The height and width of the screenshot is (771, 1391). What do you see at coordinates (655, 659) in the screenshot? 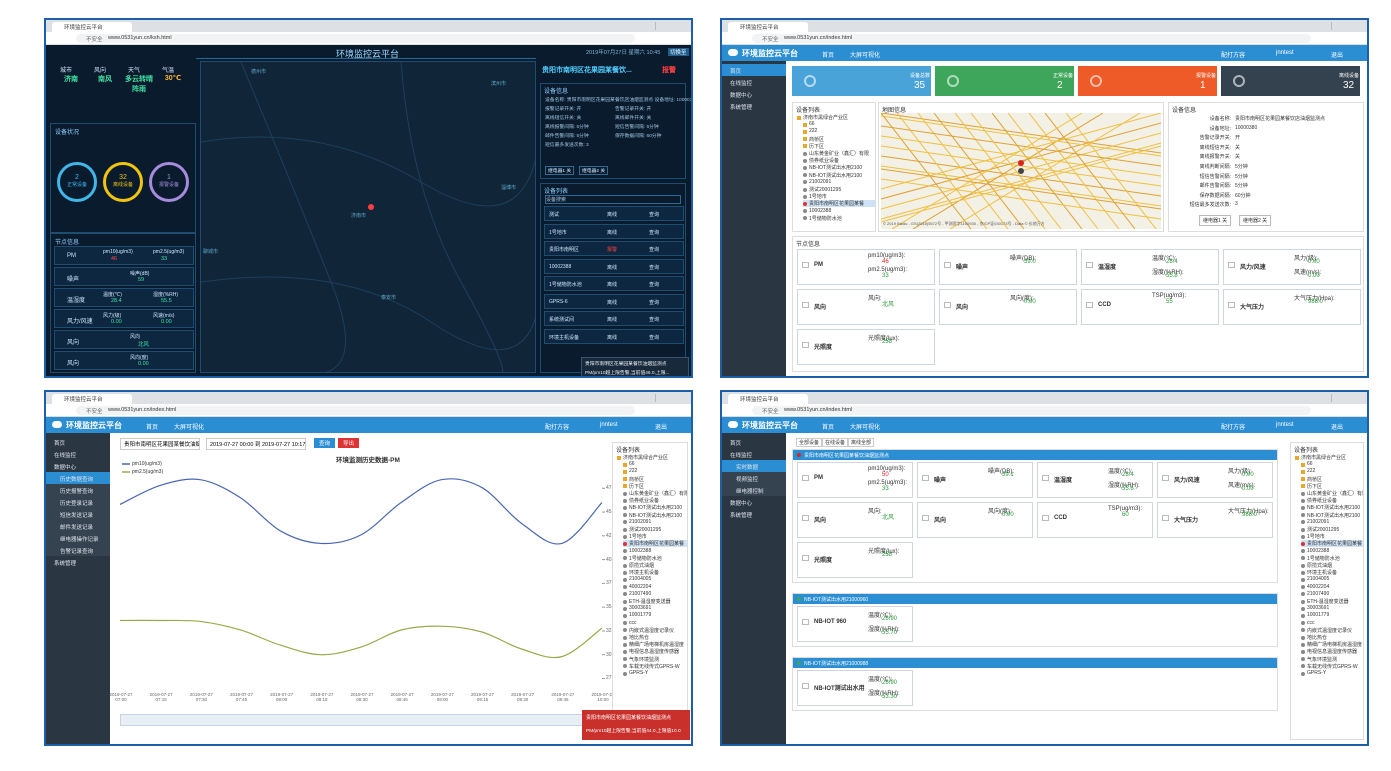
I see `tree-item: 气象环境监测` at bounding box center [655, 659].